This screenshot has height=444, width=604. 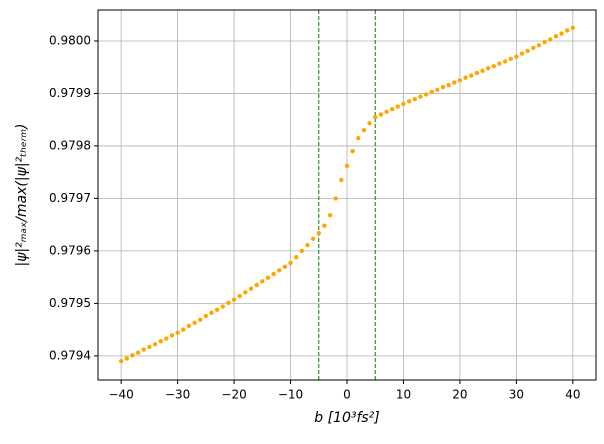 I want to click on y-tick-label: 0.9797, so click(x=70, y=198).